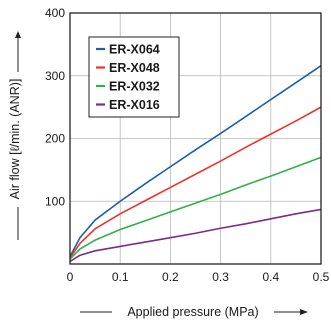  What do you see at coordinates (55, 139) in the screenshot?
I see `y-tick-label: 200` at bounding box center [55, 139].